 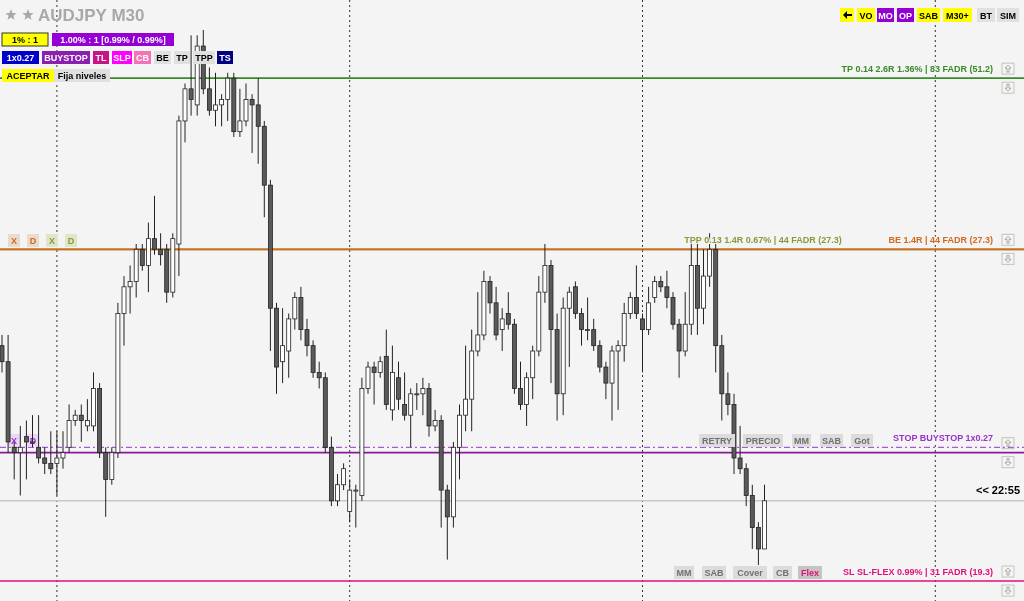 I want to click on annotation: SLP, so click(x=122, y=58).